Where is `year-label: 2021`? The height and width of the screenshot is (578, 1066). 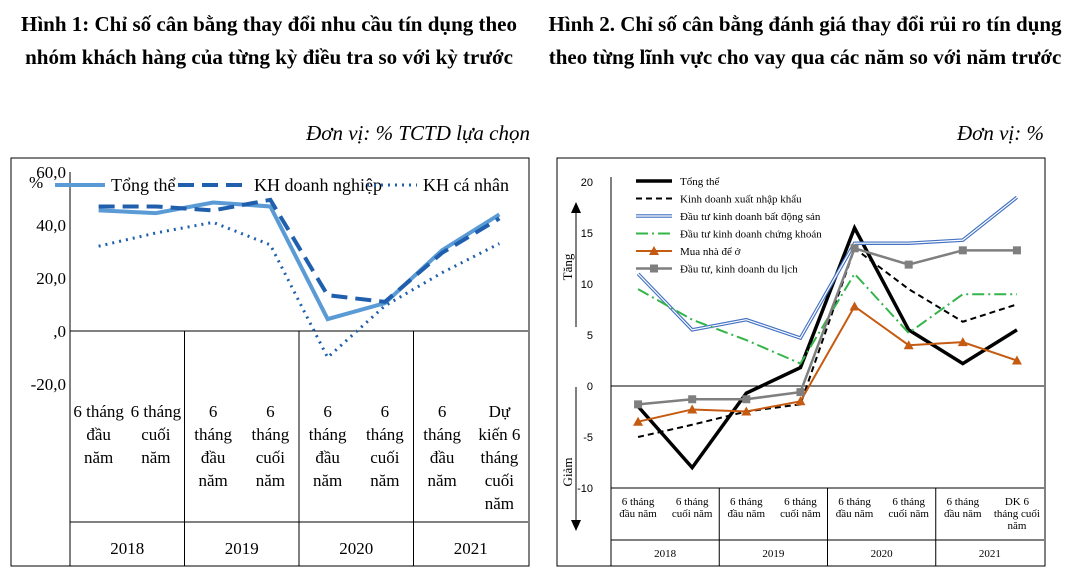 year-label: 2021 is located at coordinates (990, 554).